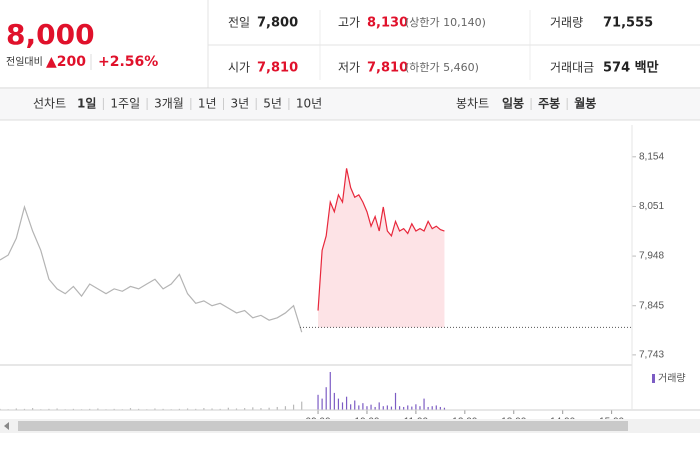 This screenshot has height=454, width=700. Describe the element at coordinates (651, 206) in the screenshot. I see `y-tick-label: 8,051` at that location.